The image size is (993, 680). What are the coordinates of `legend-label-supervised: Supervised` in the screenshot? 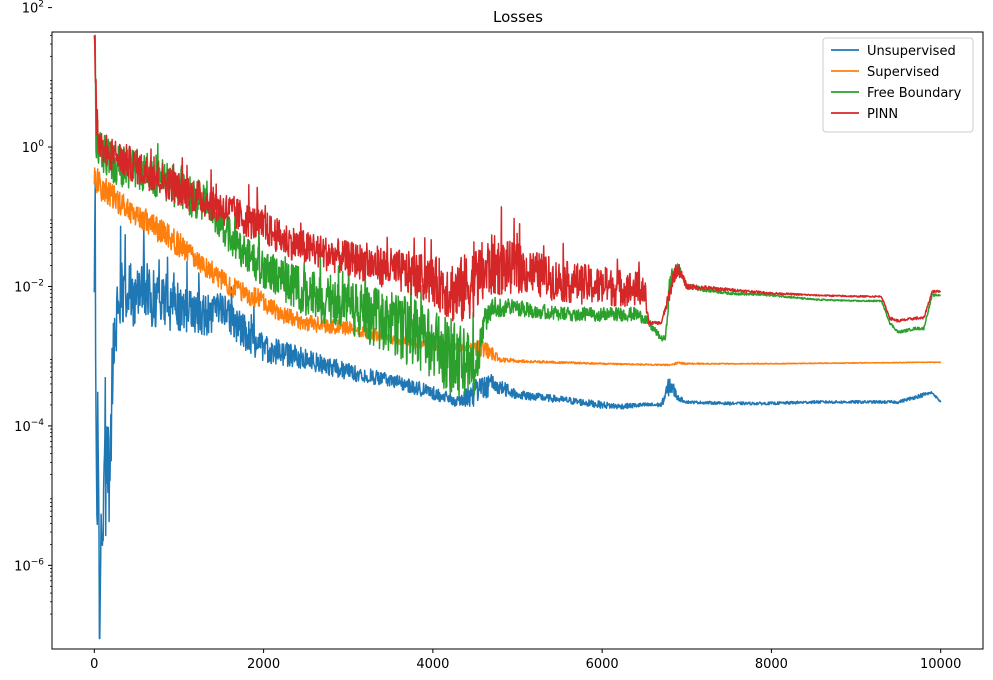 It's located at (903, 72).